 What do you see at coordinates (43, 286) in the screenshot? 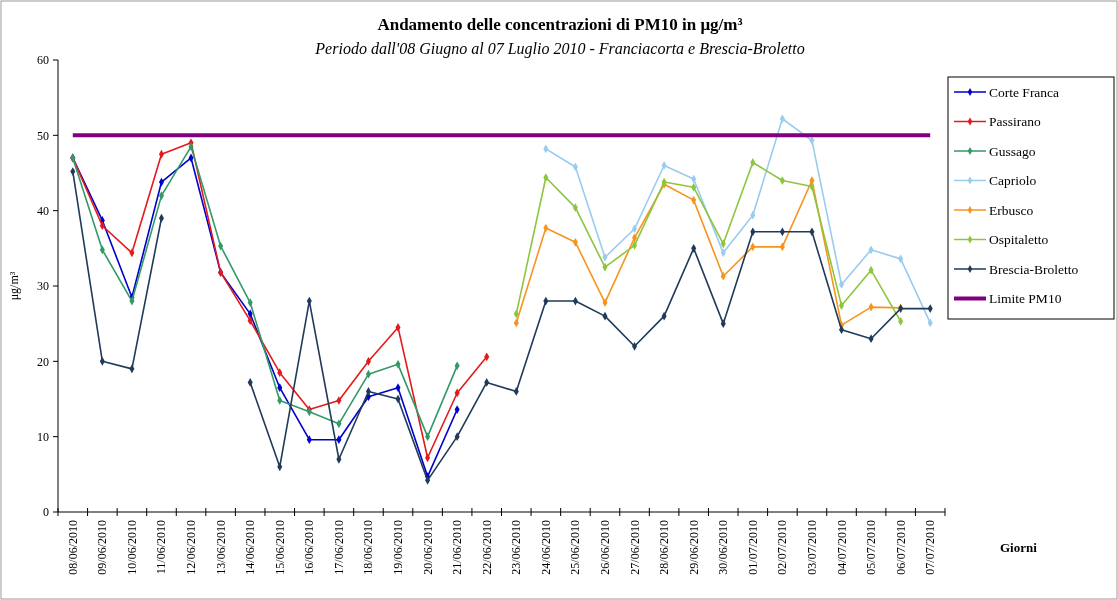
I see `y-tick-label: 30` at bounding box center [43, 286].